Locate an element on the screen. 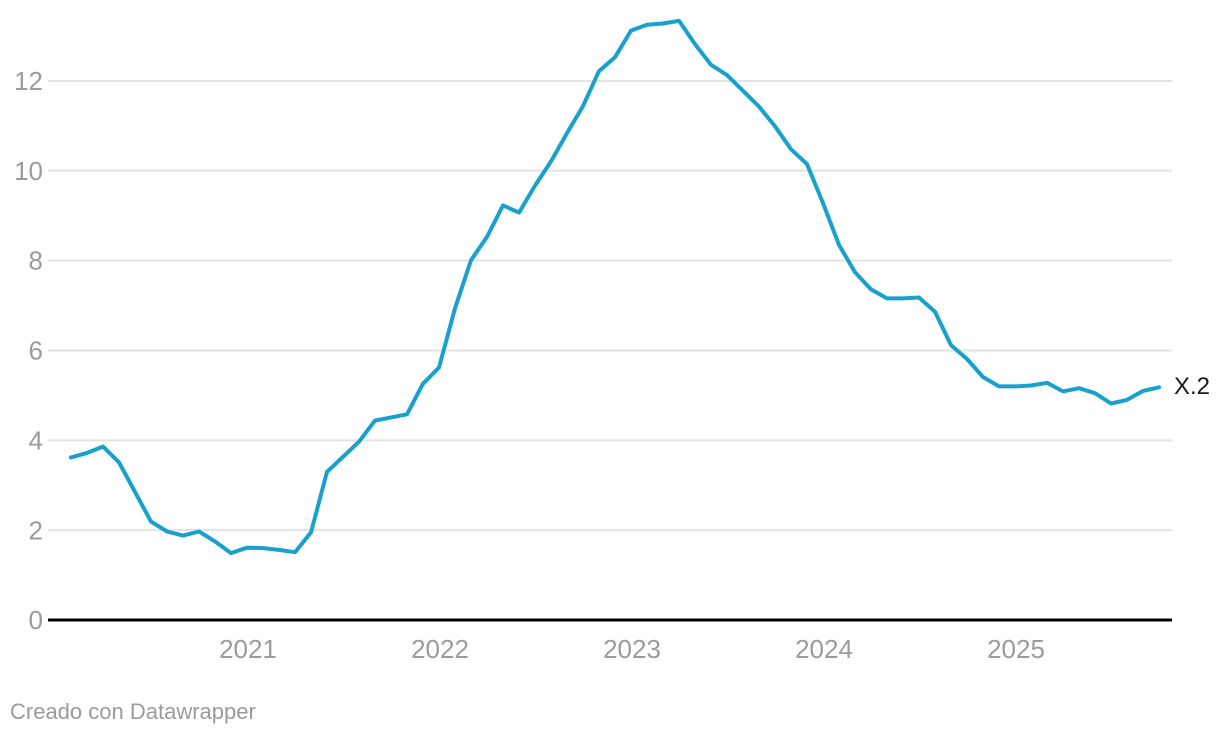  y-axis-tick-label: 8 is located at coordinates (36, 261).